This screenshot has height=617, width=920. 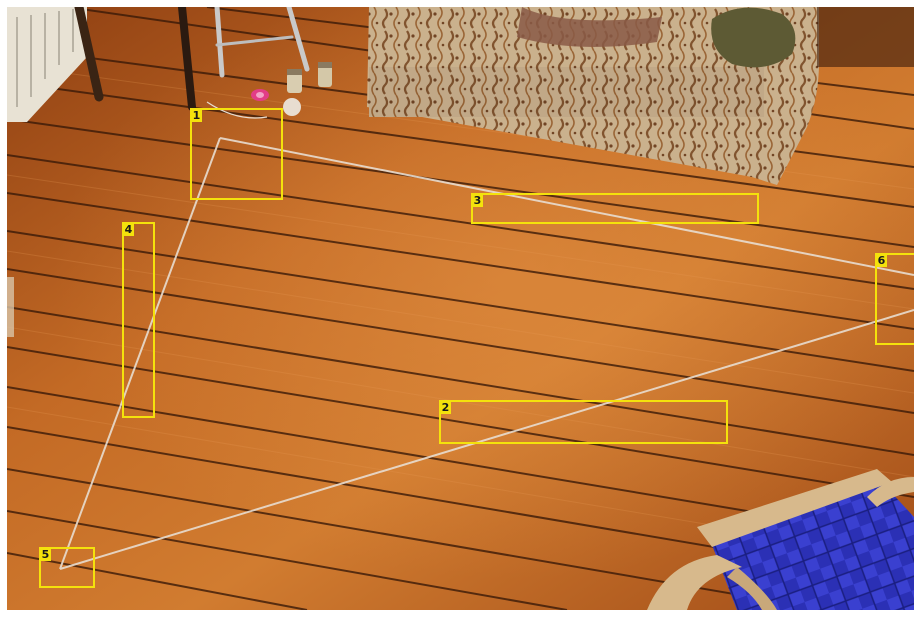 What do you see at coordinates (881, 260) in the screenshot?
I see `annotation-label: 6` at bounding box center [881, 260].